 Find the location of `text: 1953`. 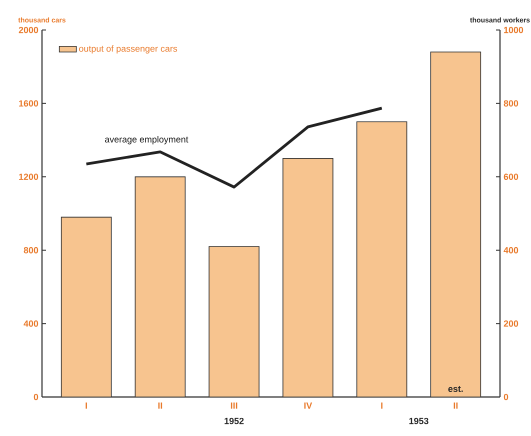

text: 1953 is located at coordinates (418, 421).